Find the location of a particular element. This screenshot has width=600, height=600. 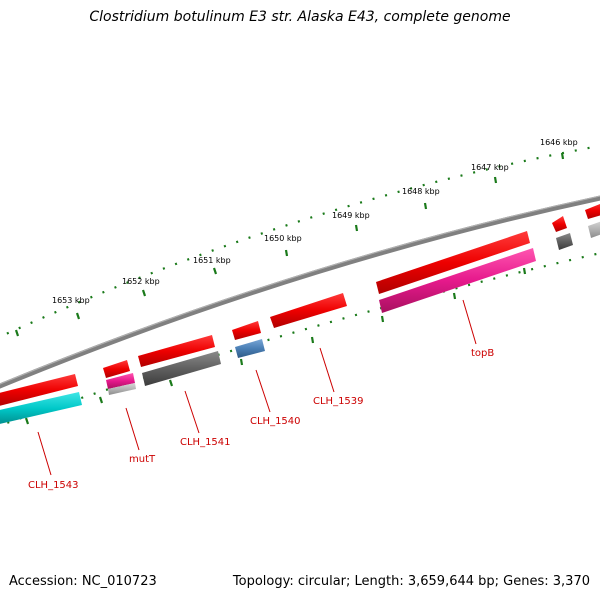

kbp-label-1648: 1648 kbp is located at coordinates (421, 191).